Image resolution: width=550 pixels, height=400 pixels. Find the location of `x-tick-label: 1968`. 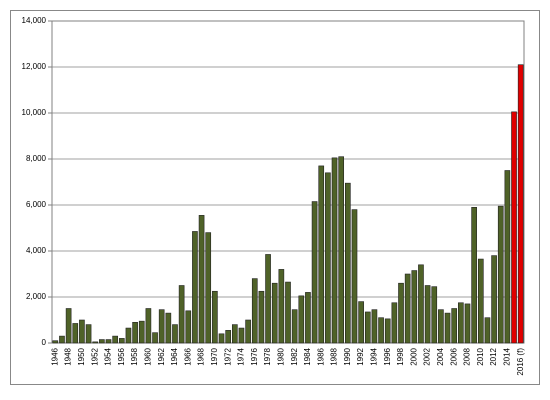

x-tick-label: 1968 is located at coordinates (201, 356).